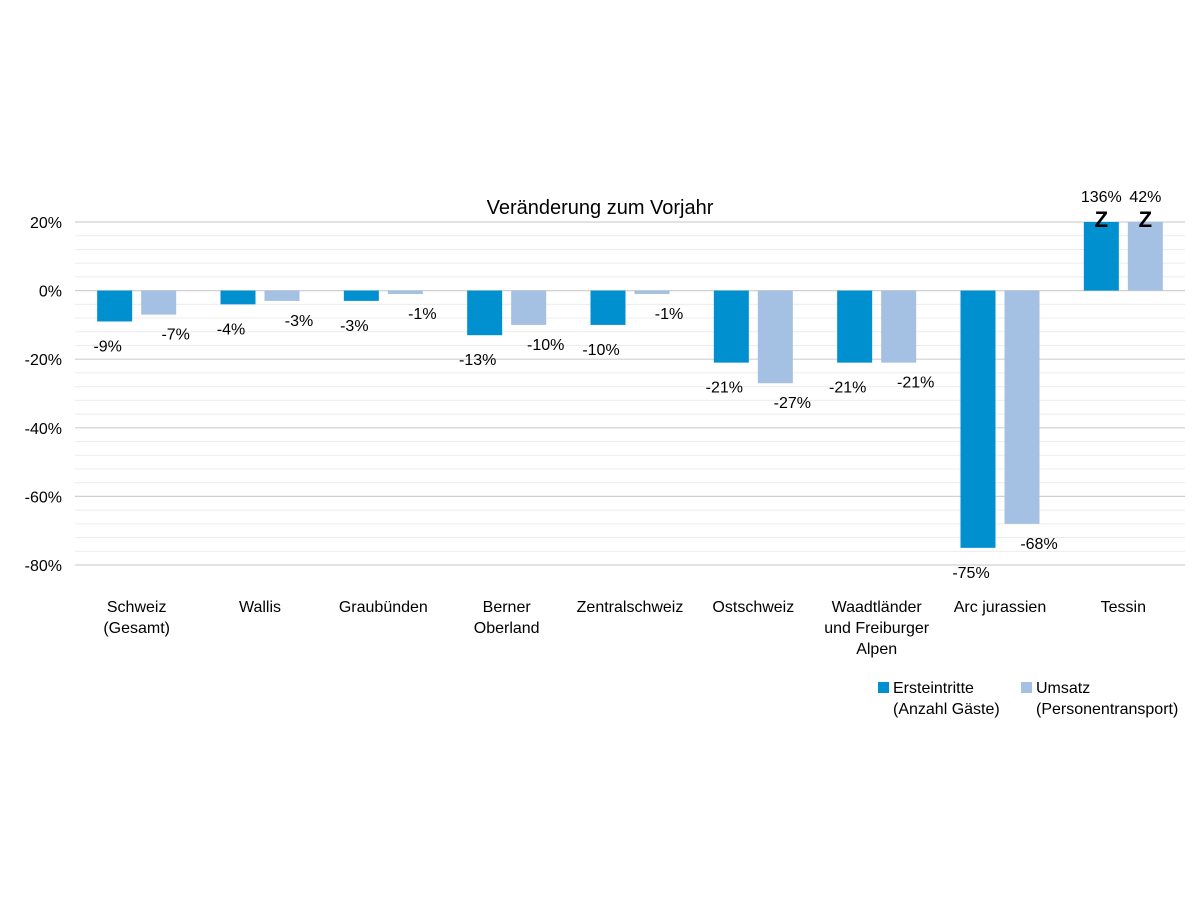 Image resolution: width=1200 pixels, height=900 pixels. What do you see at coordinates (43, 429) in the screenshot?
I see `y-tick-label: -40%` at bounding box center [43, 429].